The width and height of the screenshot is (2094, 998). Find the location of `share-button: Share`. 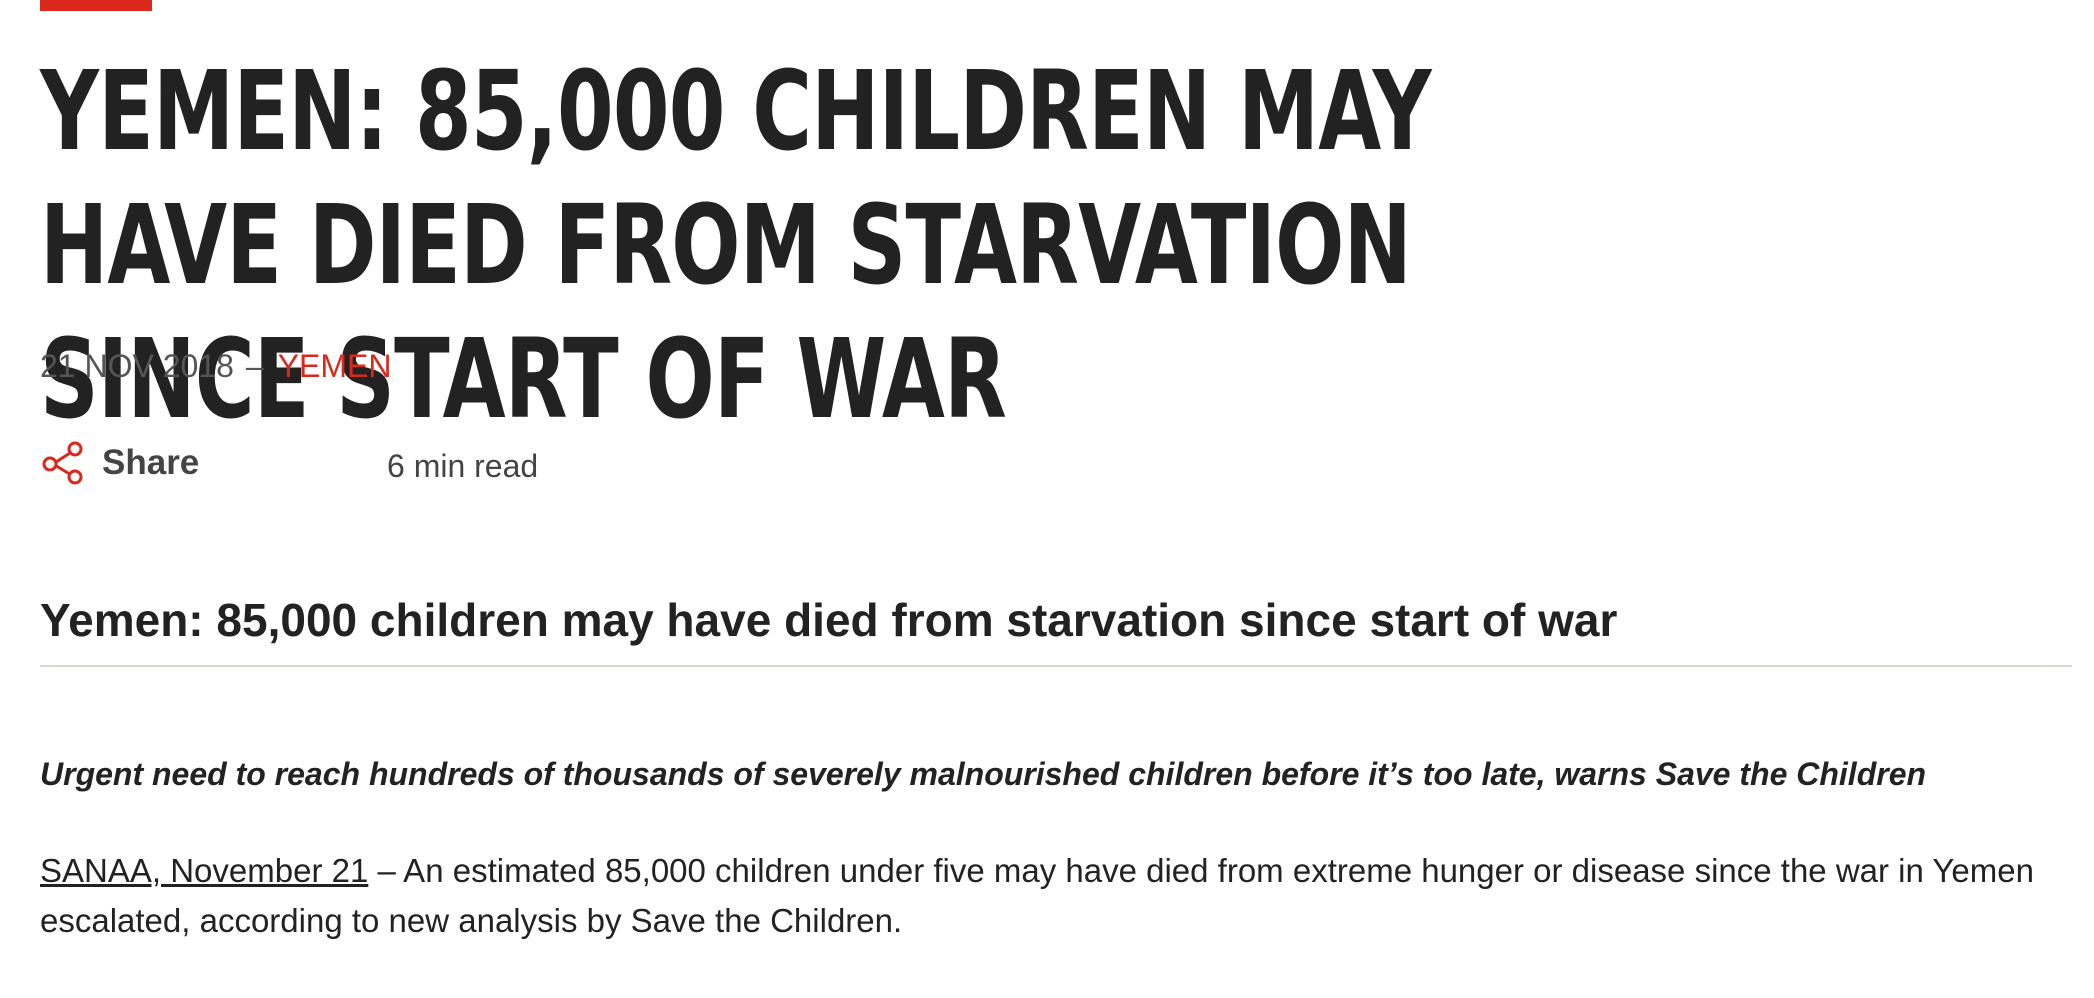

share-button: Share is located at coordinates (119, 463).